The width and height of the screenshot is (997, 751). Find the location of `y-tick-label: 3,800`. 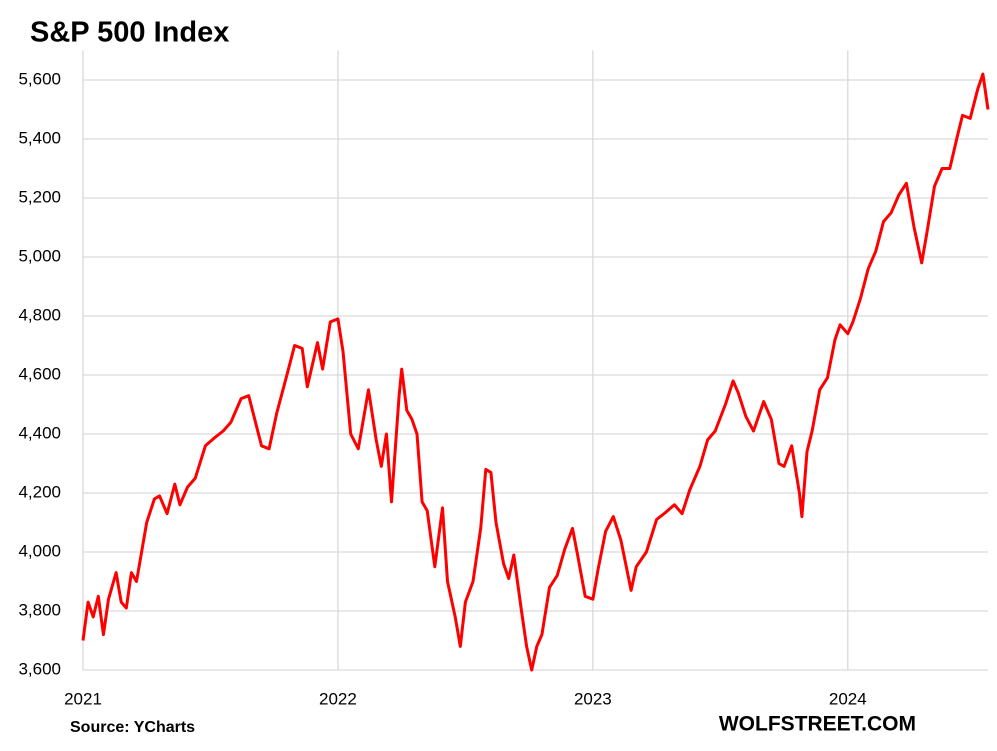

y-tick-label: 3,800 is located at coordinates (39, 609).